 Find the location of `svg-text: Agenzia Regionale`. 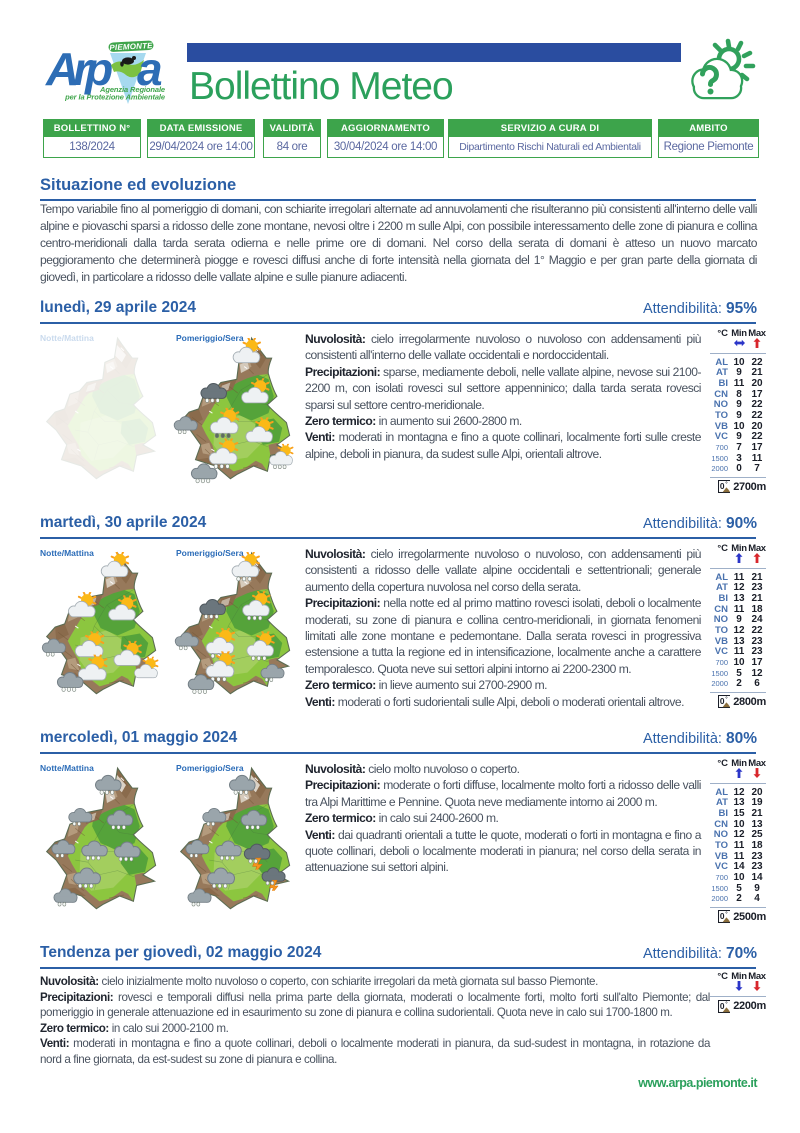

svg-text: Agenzia Regionale is located at coordinates (132, 89).